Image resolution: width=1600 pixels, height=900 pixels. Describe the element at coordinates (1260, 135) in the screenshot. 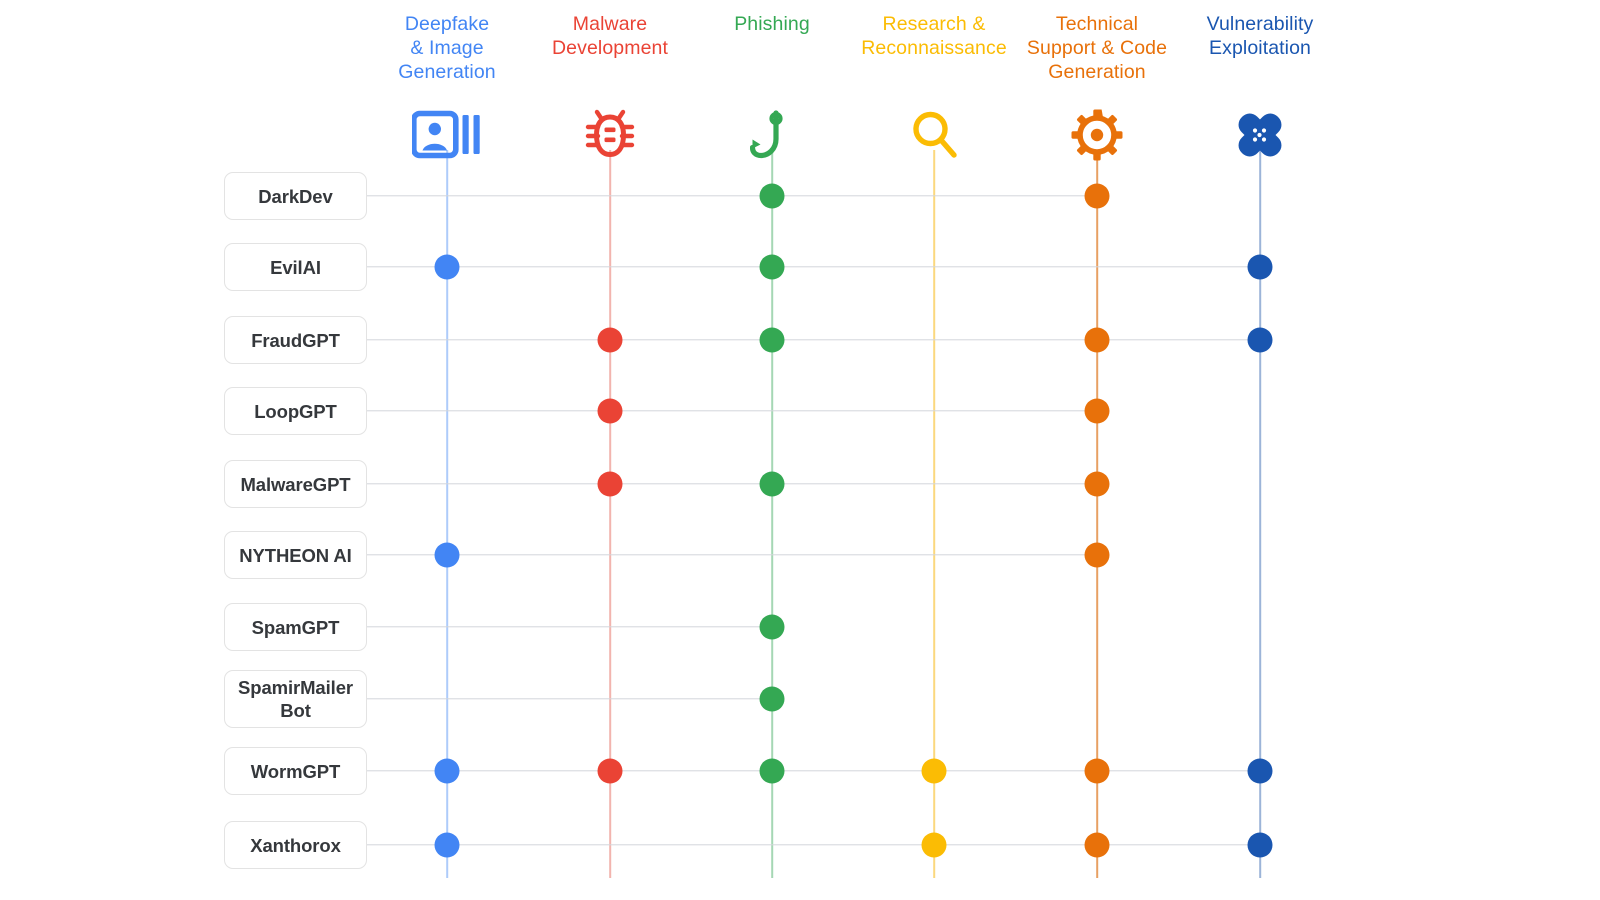

I see `bandage-icon` at that location.